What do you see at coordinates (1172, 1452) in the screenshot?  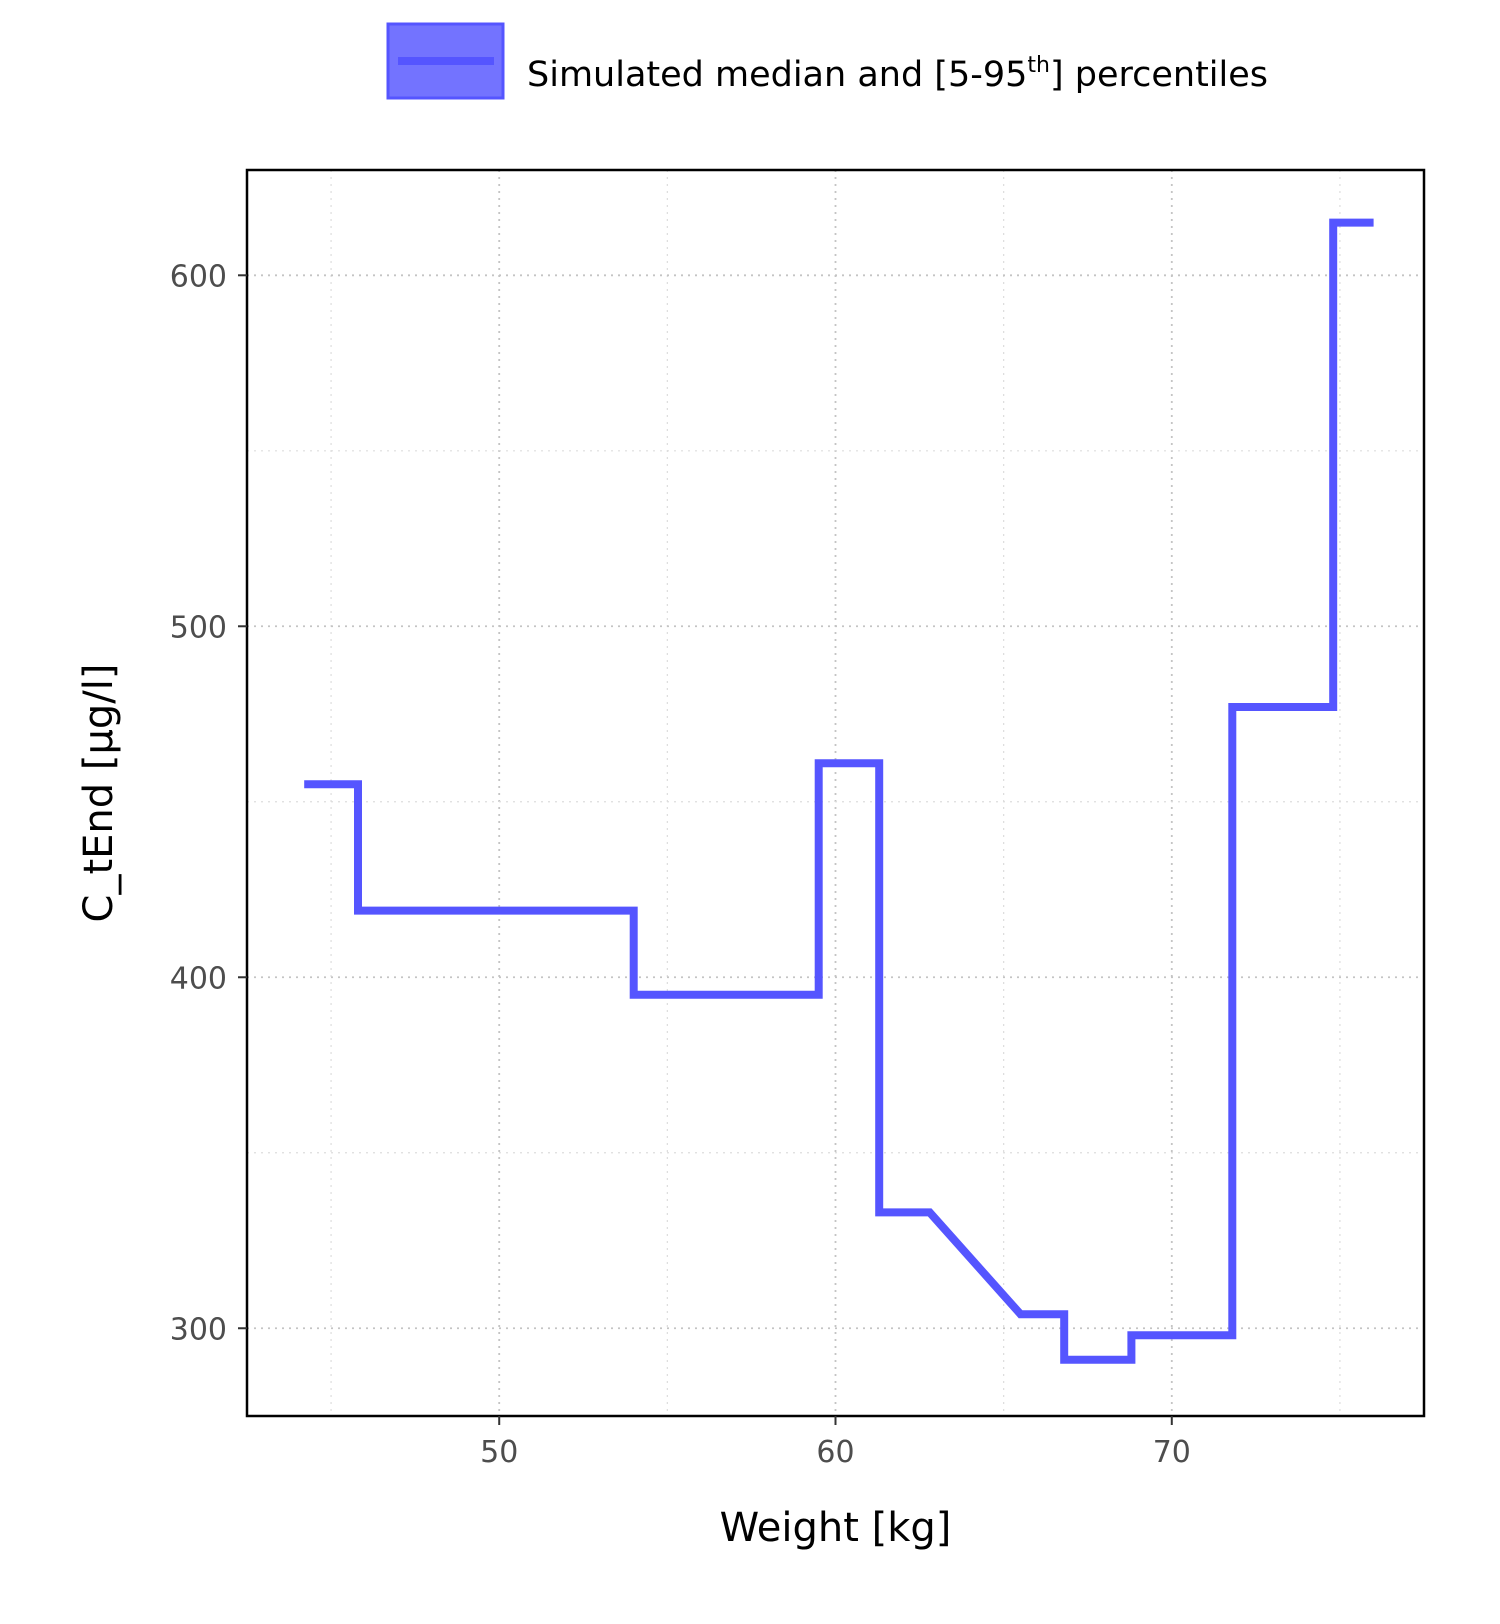 I see `x-tick-label: 70` at bounding box center [1172, 1452].